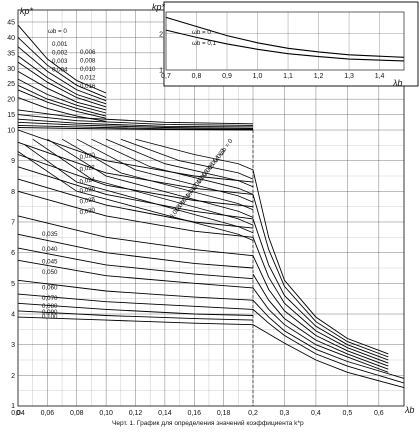 Image resolution: width=419 pixels, height=439 pixels. Describe the element at coordinates (11, 100) in the screenshot. I see `y-tick-label: 20` at that location.